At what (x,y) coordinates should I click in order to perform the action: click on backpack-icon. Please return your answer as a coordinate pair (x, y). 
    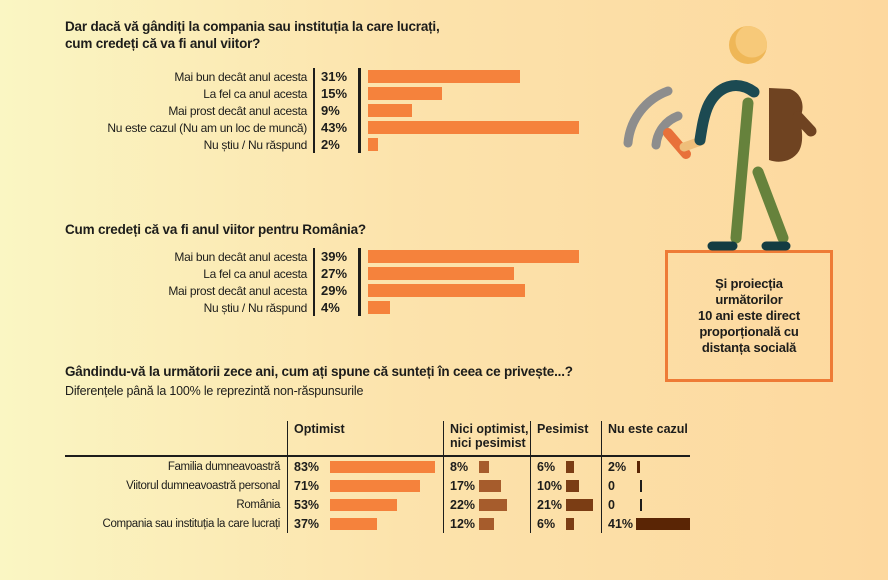
    Looking at the image, I should click on (793, 125).